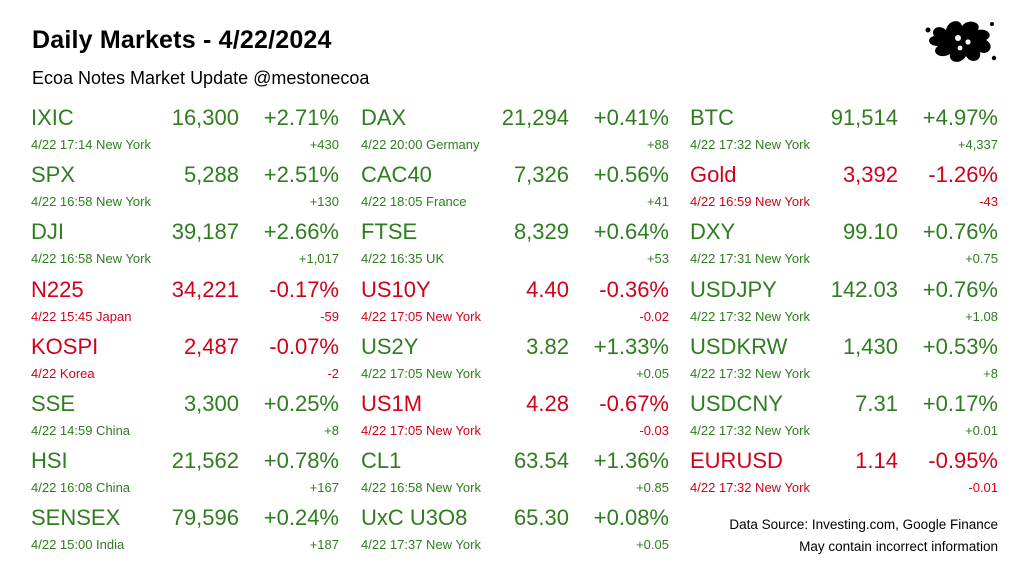 This screenshot has width=1024, height=575. What do you see at coordinates (844, 132) in the screenshot?
I see `market-entry: BTC 91,514 +4.97% 4/22 17:32 New York +4,337` at bounding box center [844, 132].